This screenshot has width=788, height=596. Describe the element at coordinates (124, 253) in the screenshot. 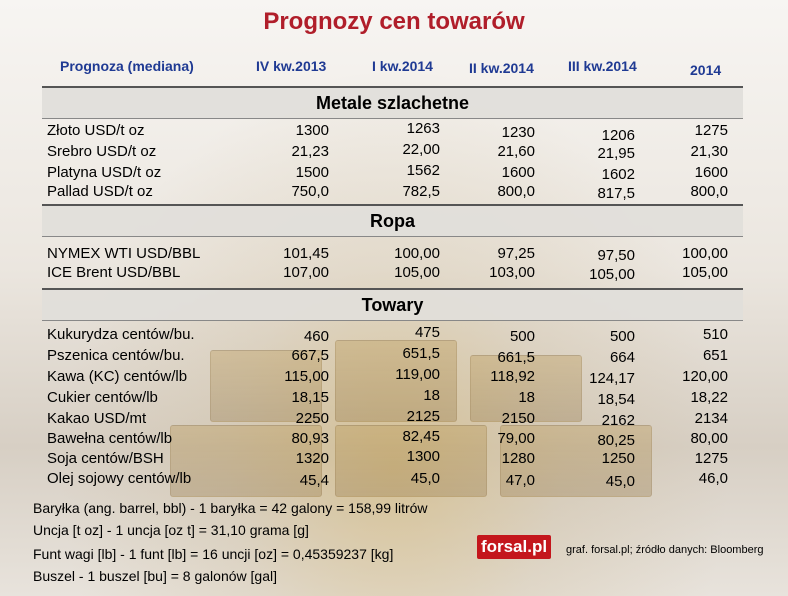

I see `row-label: NYMEX WTI USD/BBL` at that location.